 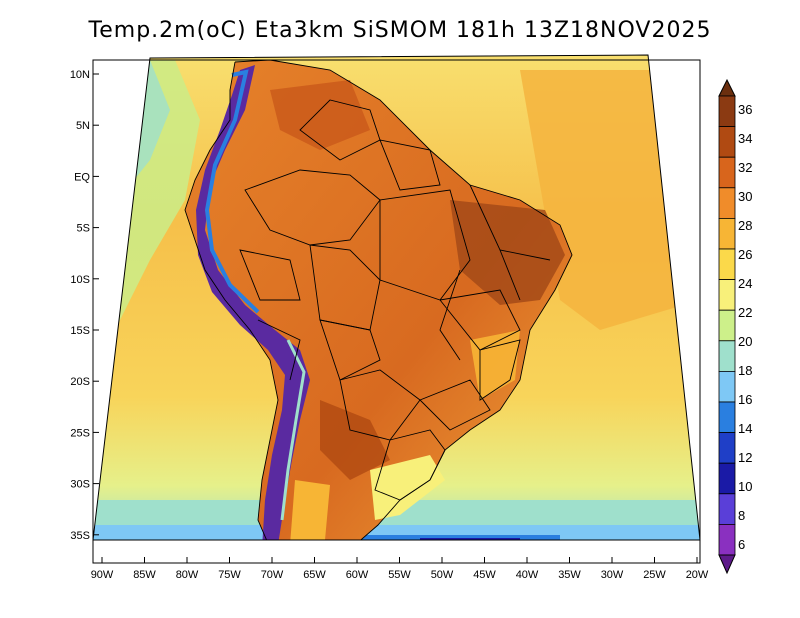 I want to click on colorbar-max-arrow, so click(x=727, y=87).